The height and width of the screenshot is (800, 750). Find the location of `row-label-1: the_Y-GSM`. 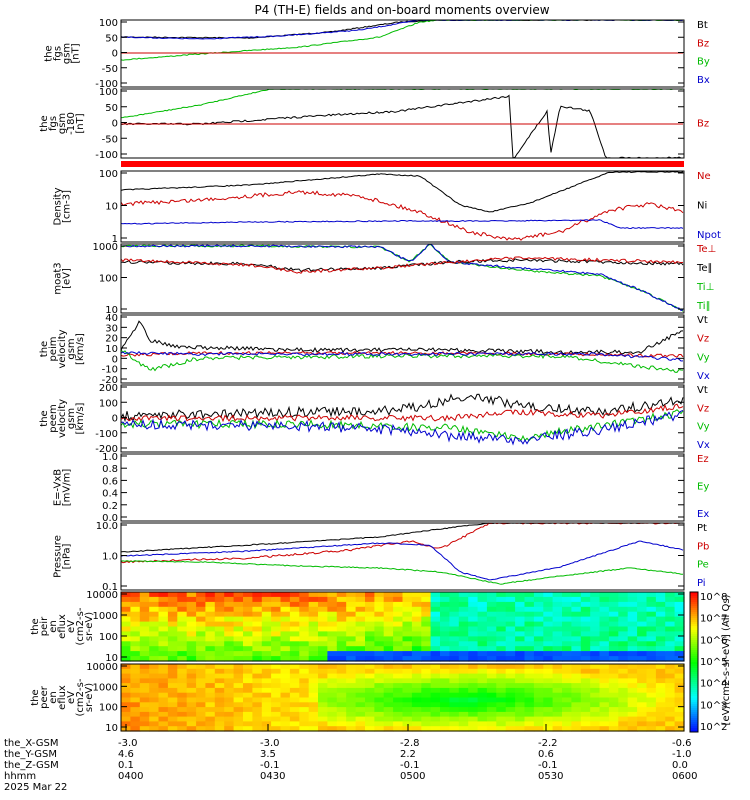

row-label-1: the_Y-GSM is located at coordinates (30, 754).